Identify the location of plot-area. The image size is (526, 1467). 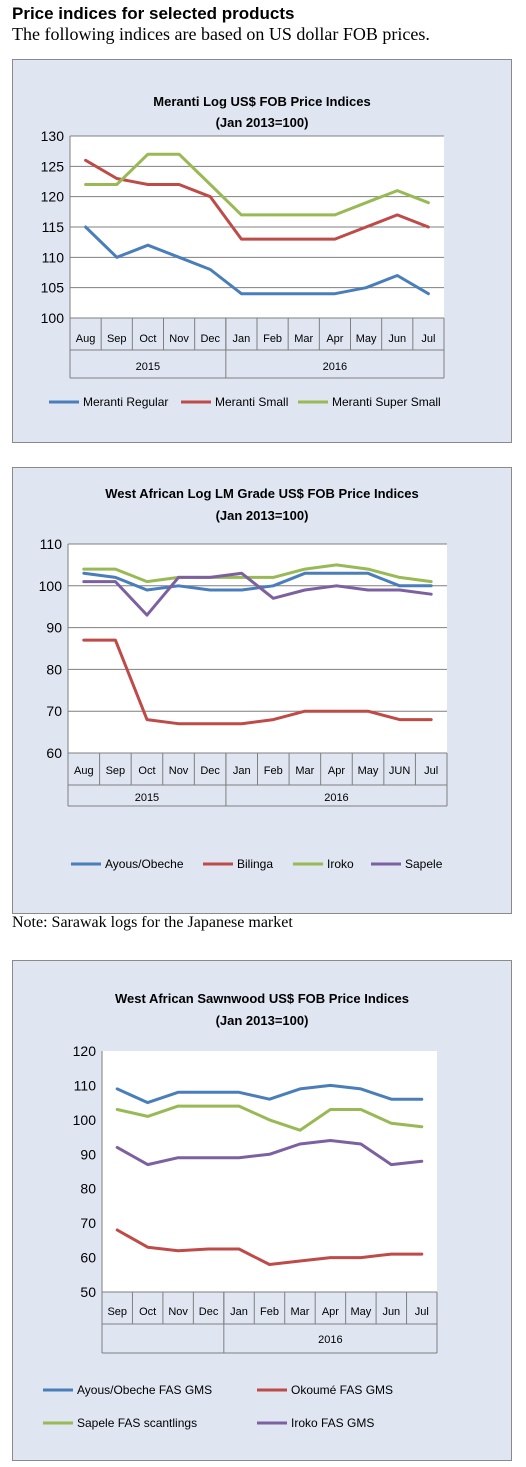
(269, 1171).